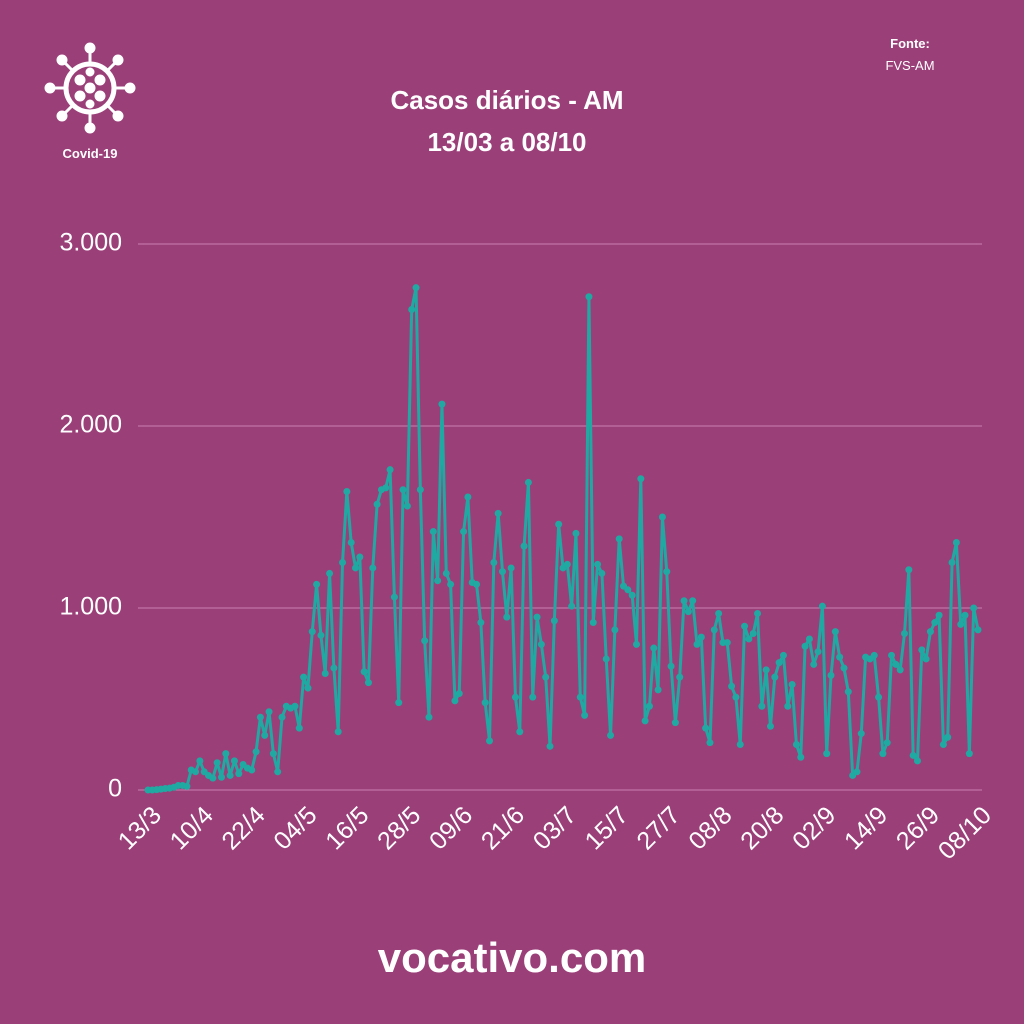 The image size is (1024, 1024). I want to click on y-tick-label: 0, so click(115, 789).